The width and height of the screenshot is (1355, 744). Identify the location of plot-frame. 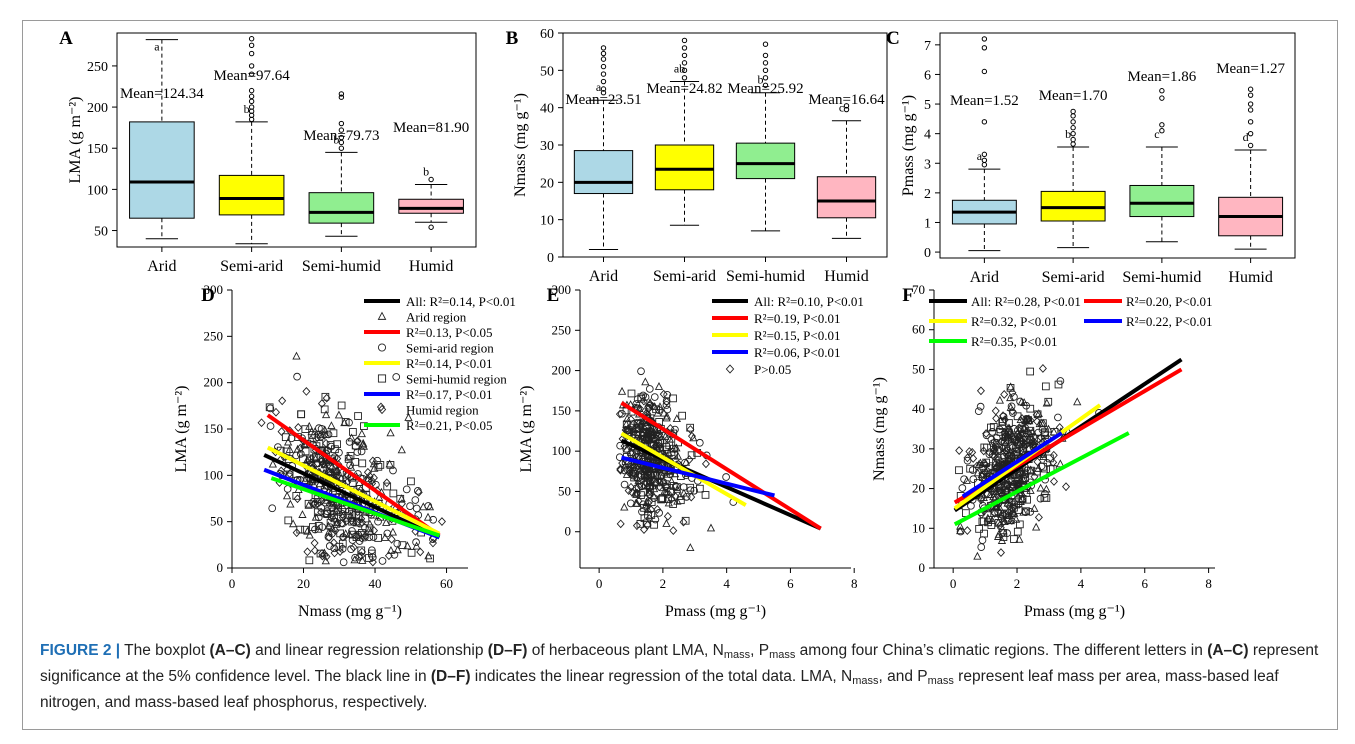
(1117, 145).